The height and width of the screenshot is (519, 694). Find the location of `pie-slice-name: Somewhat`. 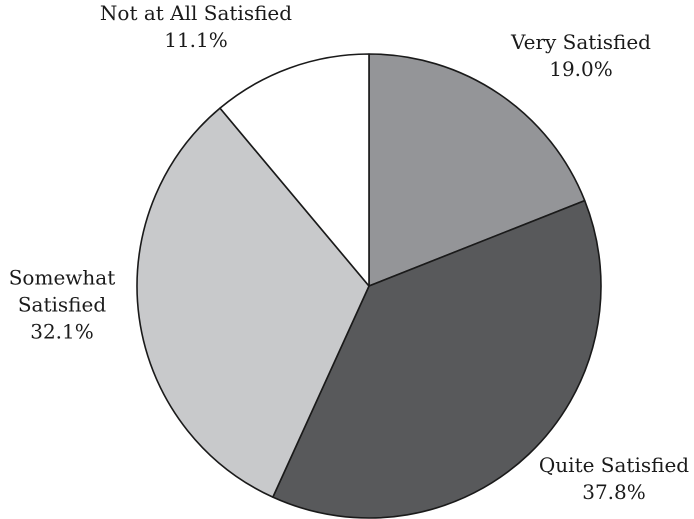

pie-slice-name: Somewhat is located at coordinates (62, 278).